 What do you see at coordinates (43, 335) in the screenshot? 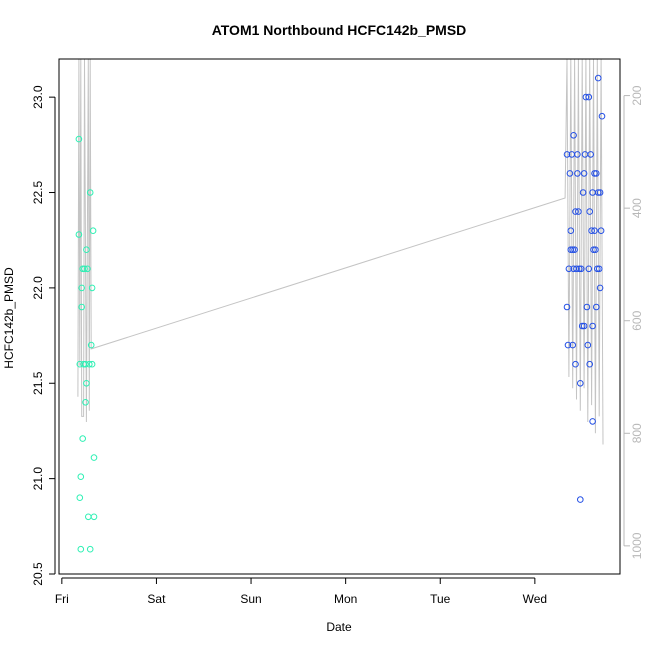
I see `y-axis-left: 20.5 21.0 21.5 22.0 22.5 23.0` at bounding box center [43, 335].